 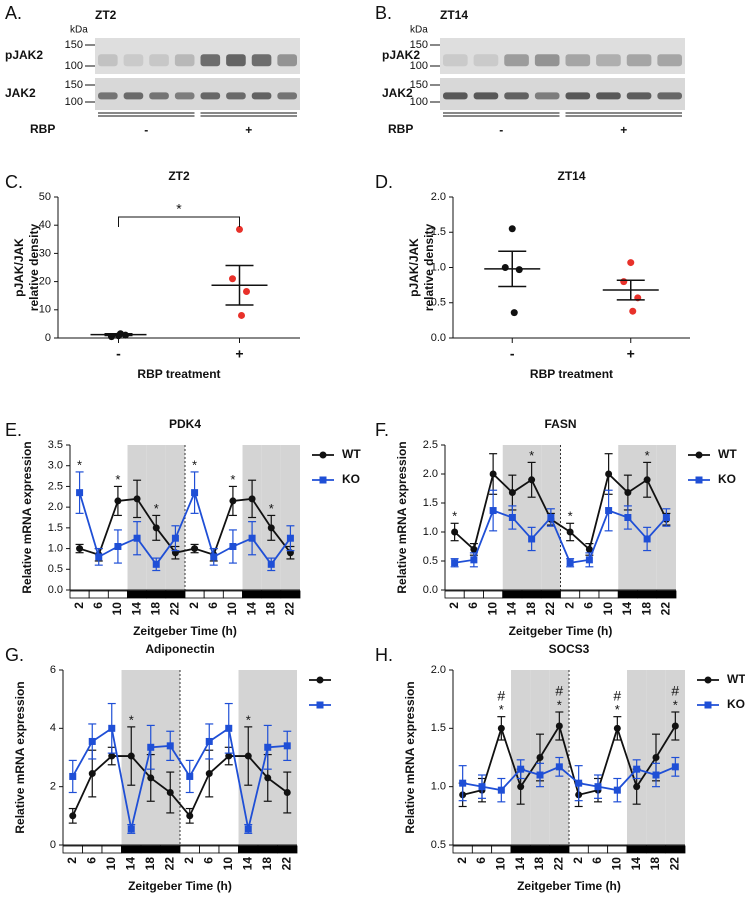 I want to click on y-tick-label: 3.0, so click(x=55, y=466).